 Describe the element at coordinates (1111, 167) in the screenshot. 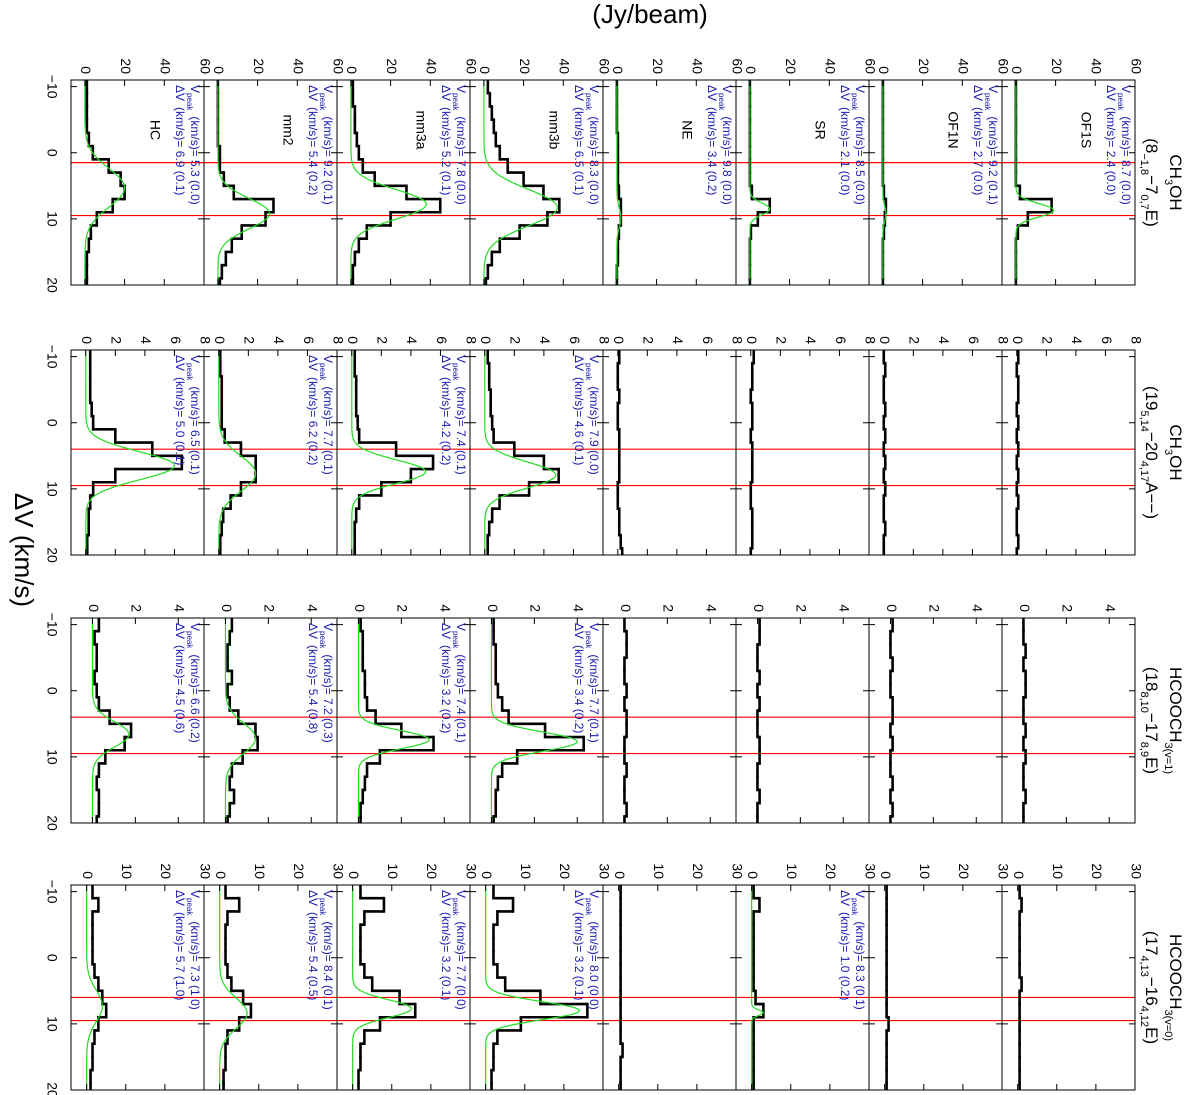

I see `dv-value: = 2.4 (0.0)` at that location.